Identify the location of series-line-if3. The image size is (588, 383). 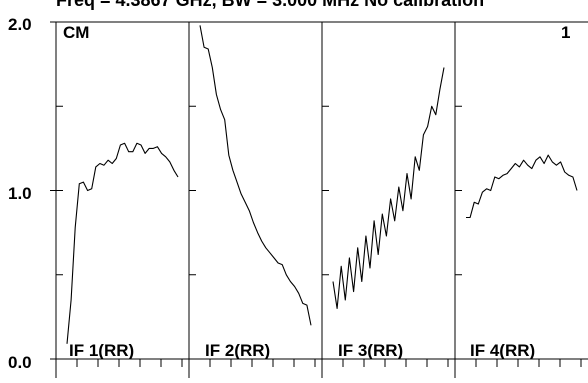
(388, 188).